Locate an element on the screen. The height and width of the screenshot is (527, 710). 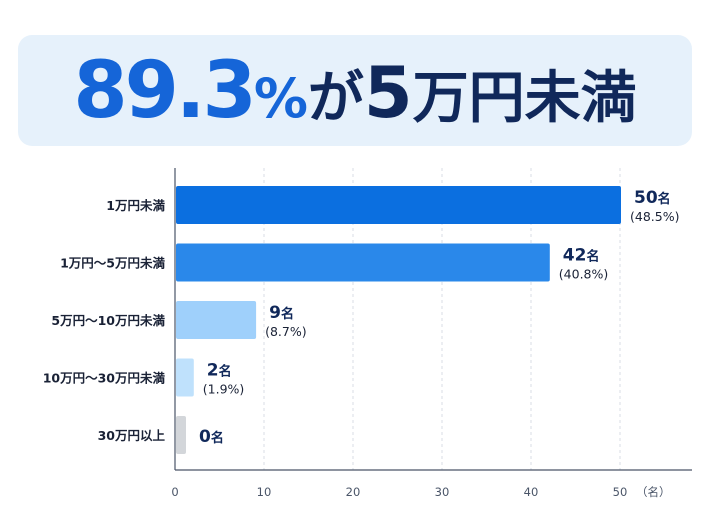
x-tick-label: 20 is located at coordinates (353, 492).